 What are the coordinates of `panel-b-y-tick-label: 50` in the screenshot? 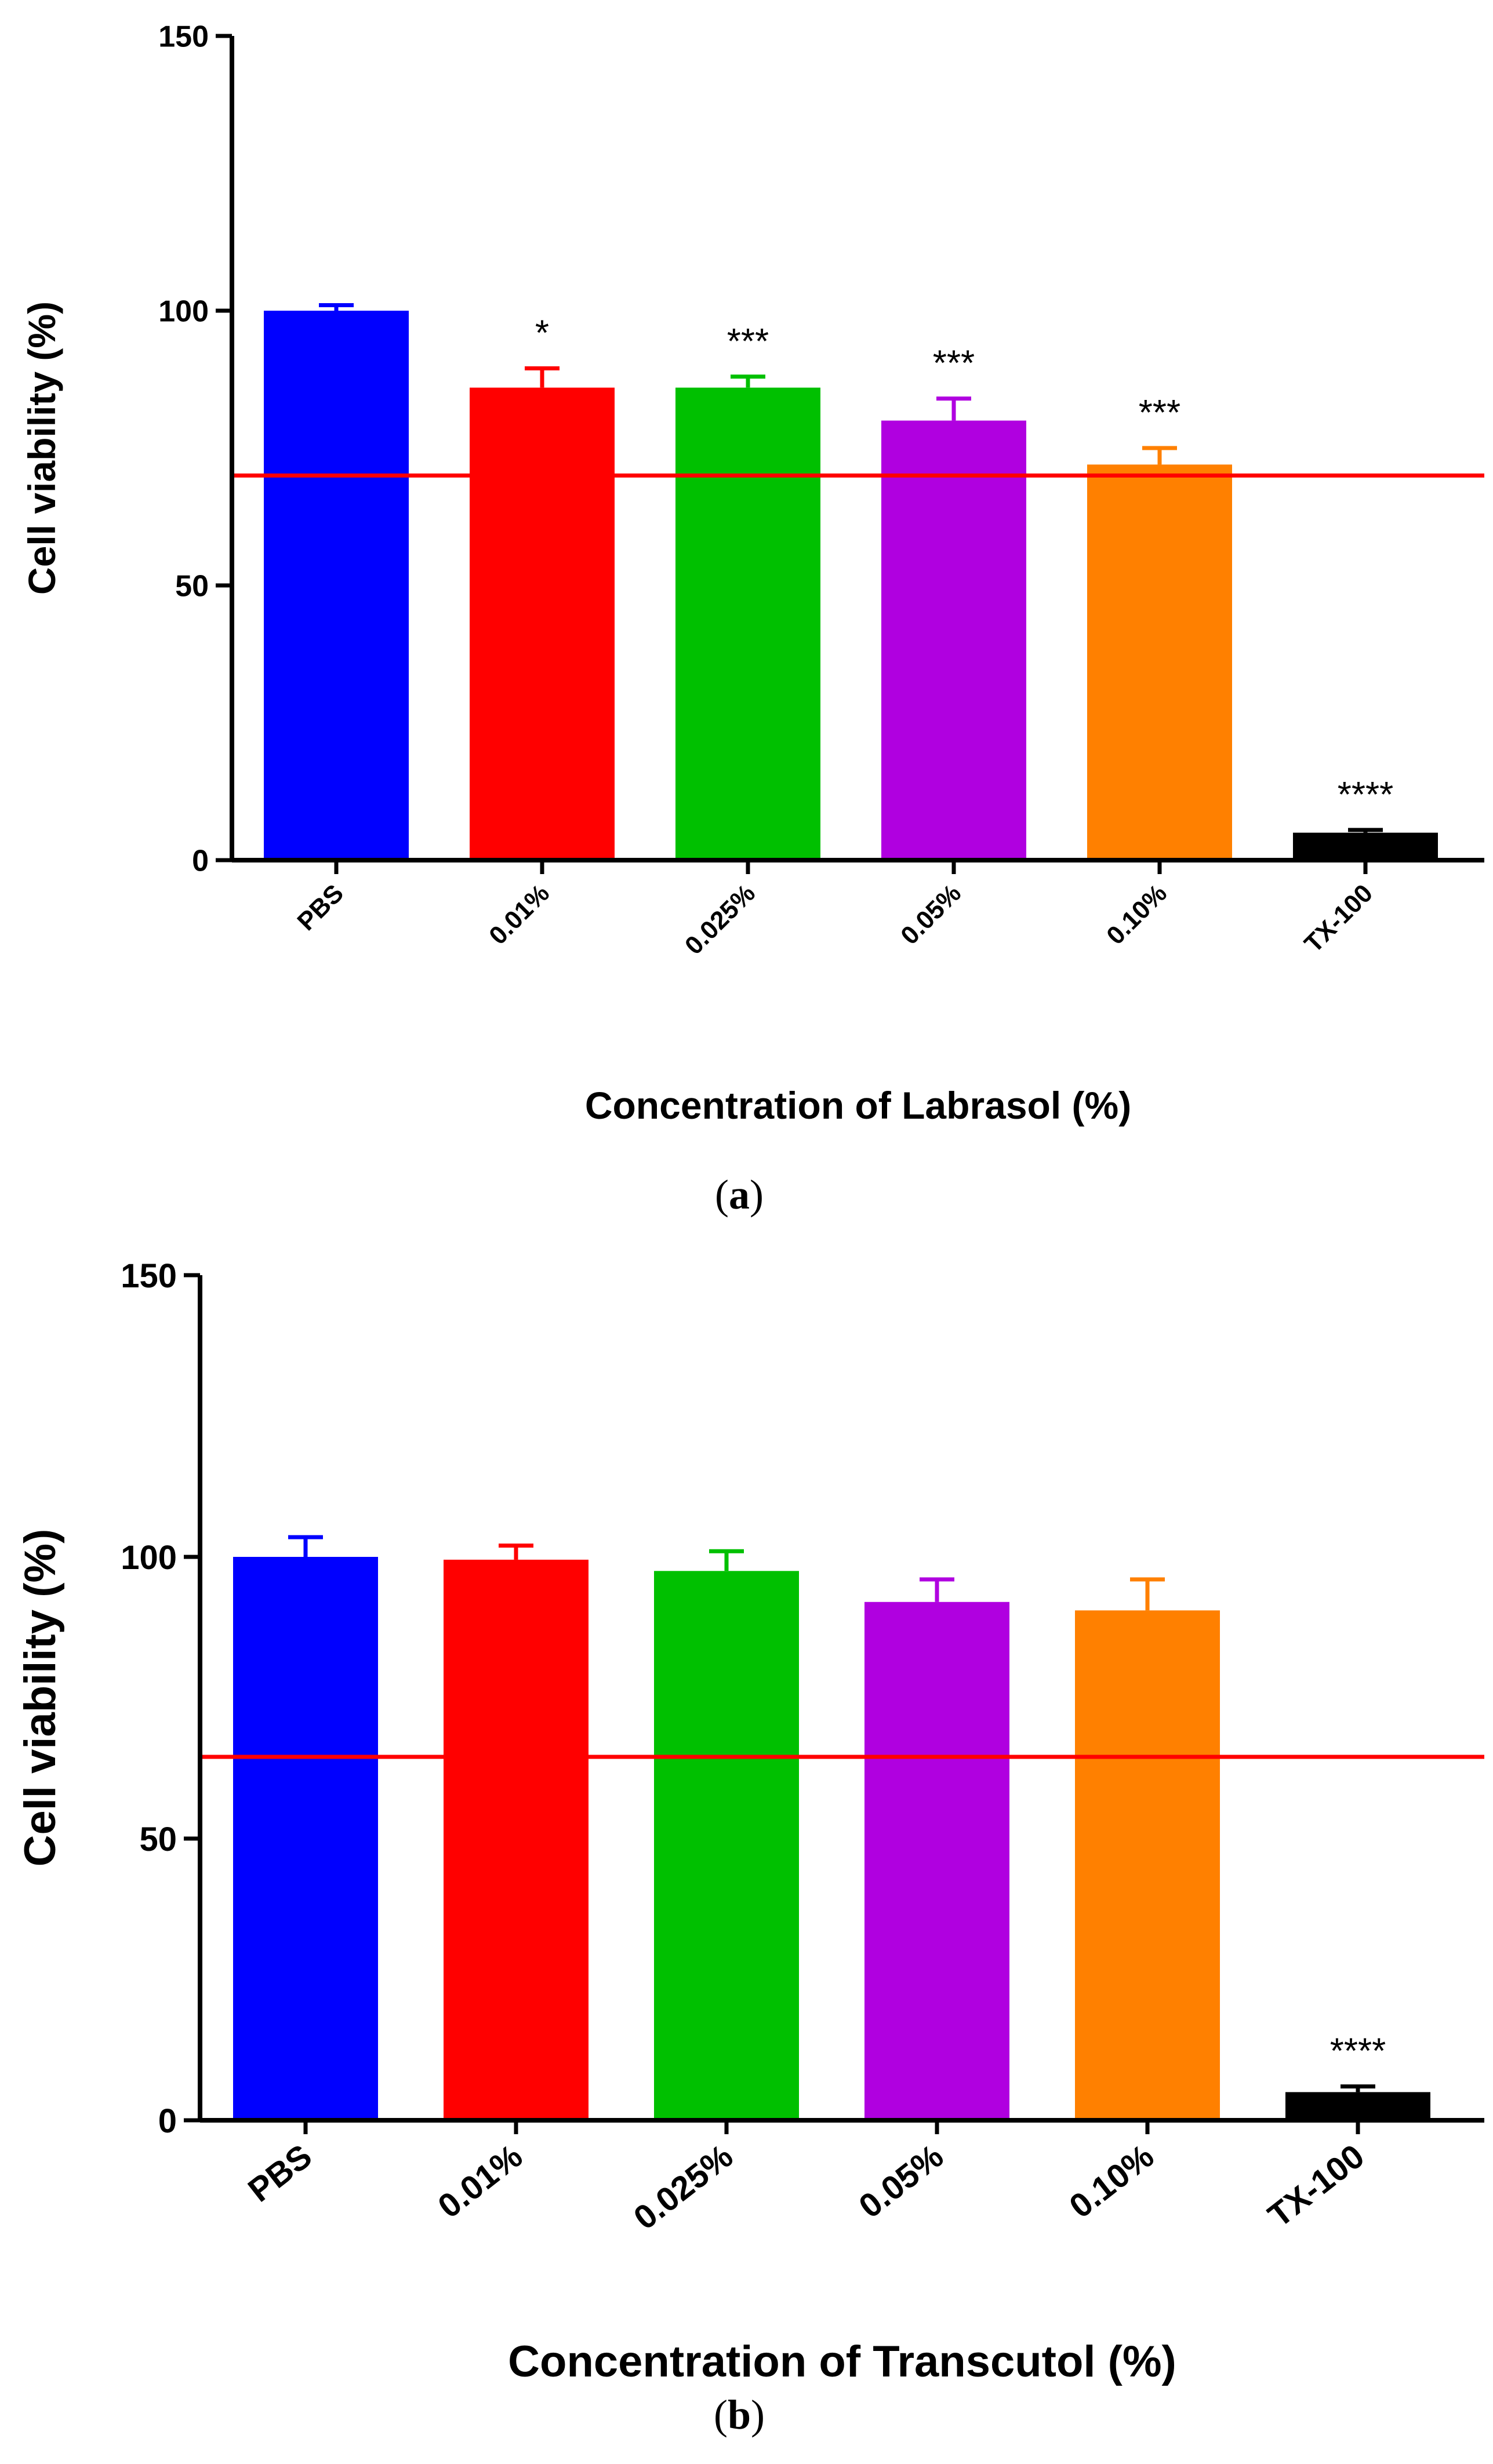 It's located at (158, 1839).